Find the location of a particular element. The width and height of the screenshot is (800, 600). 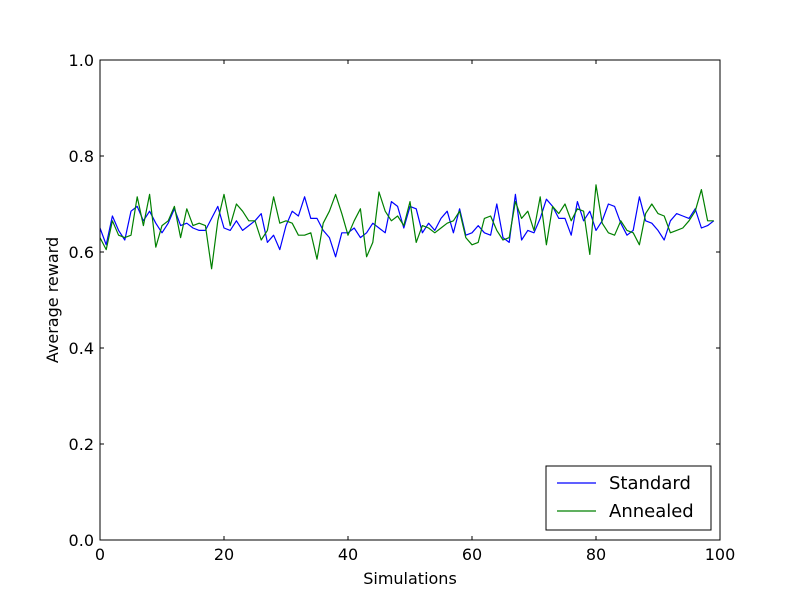

y-tick-label: 0.6 is located at coordinates (81, 252).